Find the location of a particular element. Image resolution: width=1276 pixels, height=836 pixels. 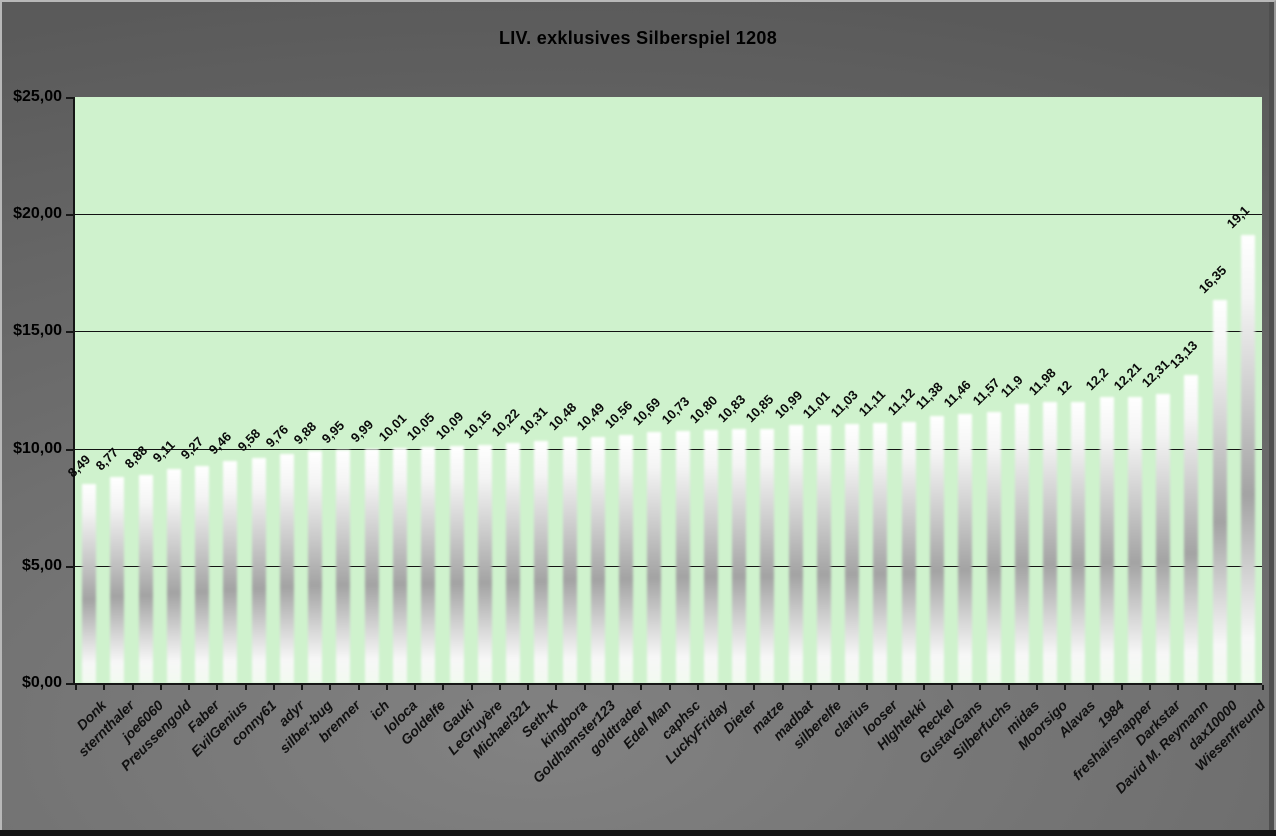

bar-GustavGans is located at coordinates (965, 548).